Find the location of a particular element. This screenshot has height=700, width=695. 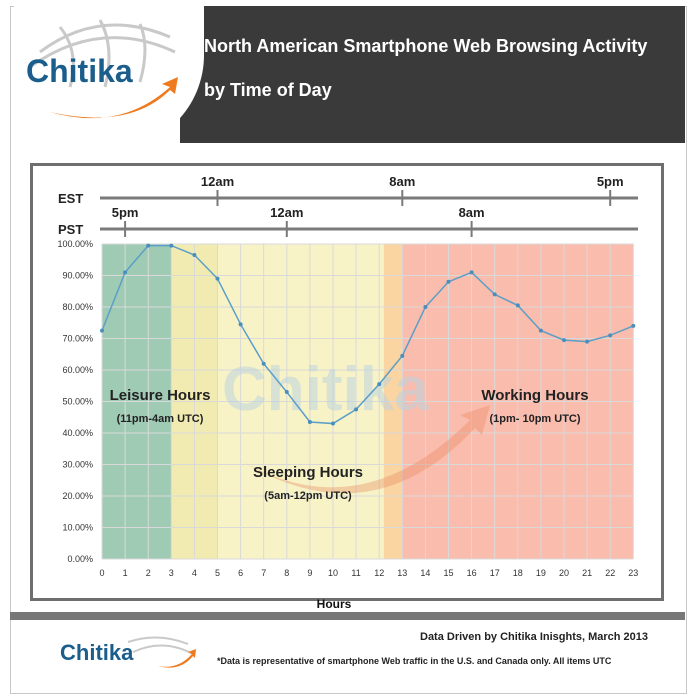

est-axis-label: EST is located at coordinates (70, 198).